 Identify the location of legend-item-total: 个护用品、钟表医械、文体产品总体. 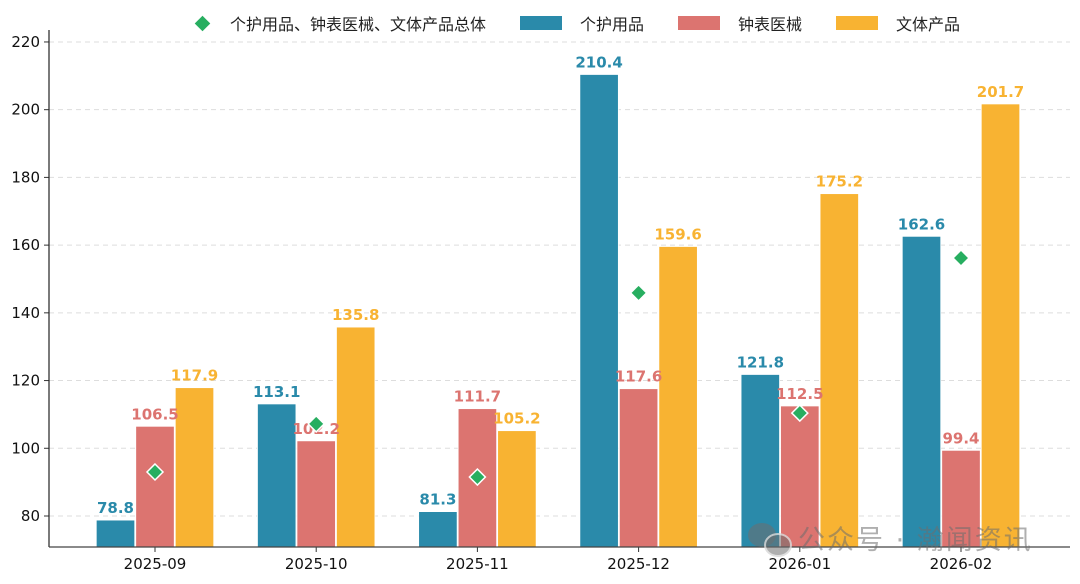
(338, 23).